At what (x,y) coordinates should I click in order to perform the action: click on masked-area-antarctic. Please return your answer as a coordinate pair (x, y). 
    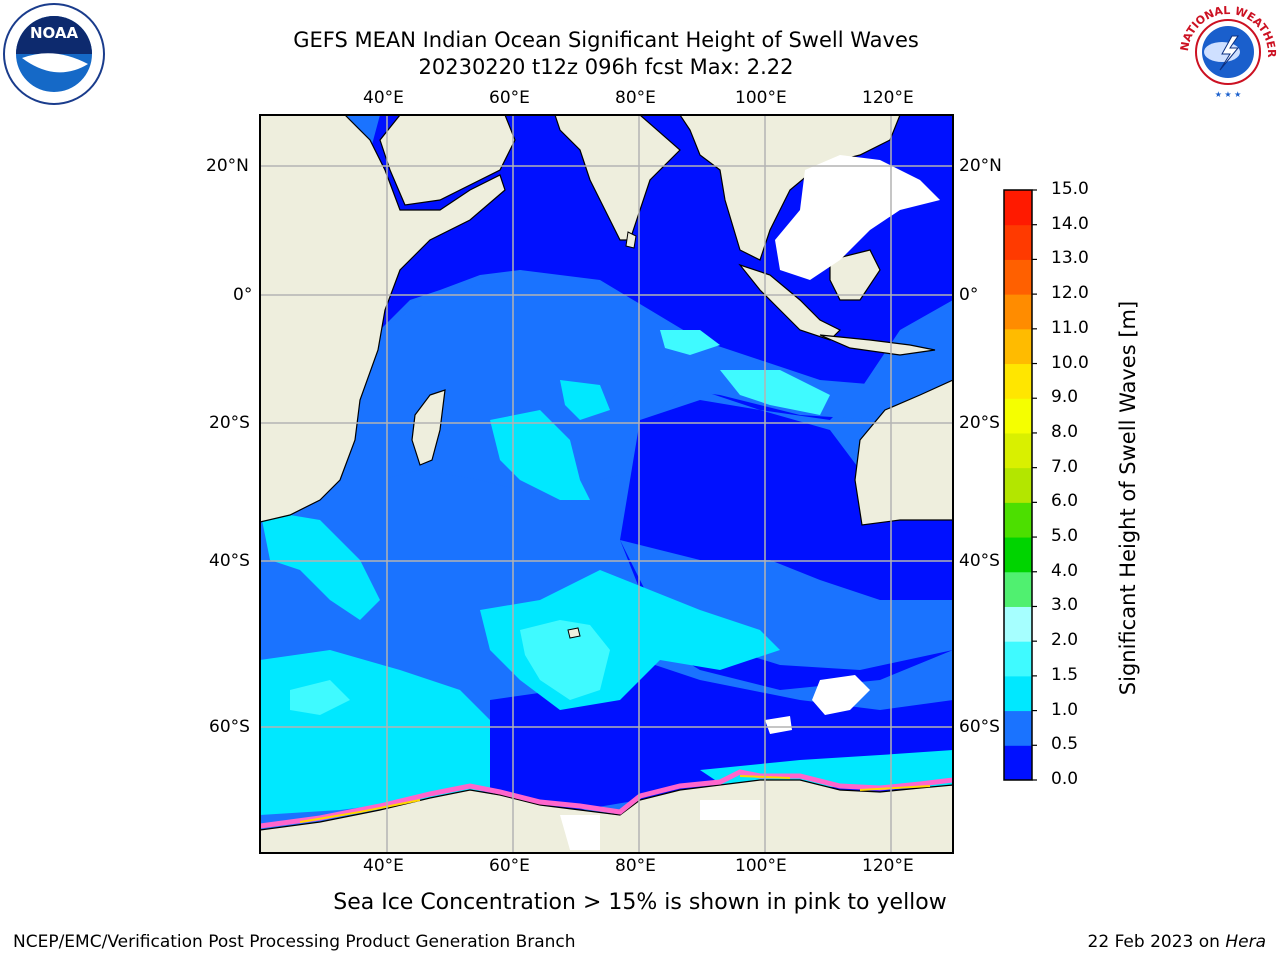
    Looking at the image, I should click on (660, 825).